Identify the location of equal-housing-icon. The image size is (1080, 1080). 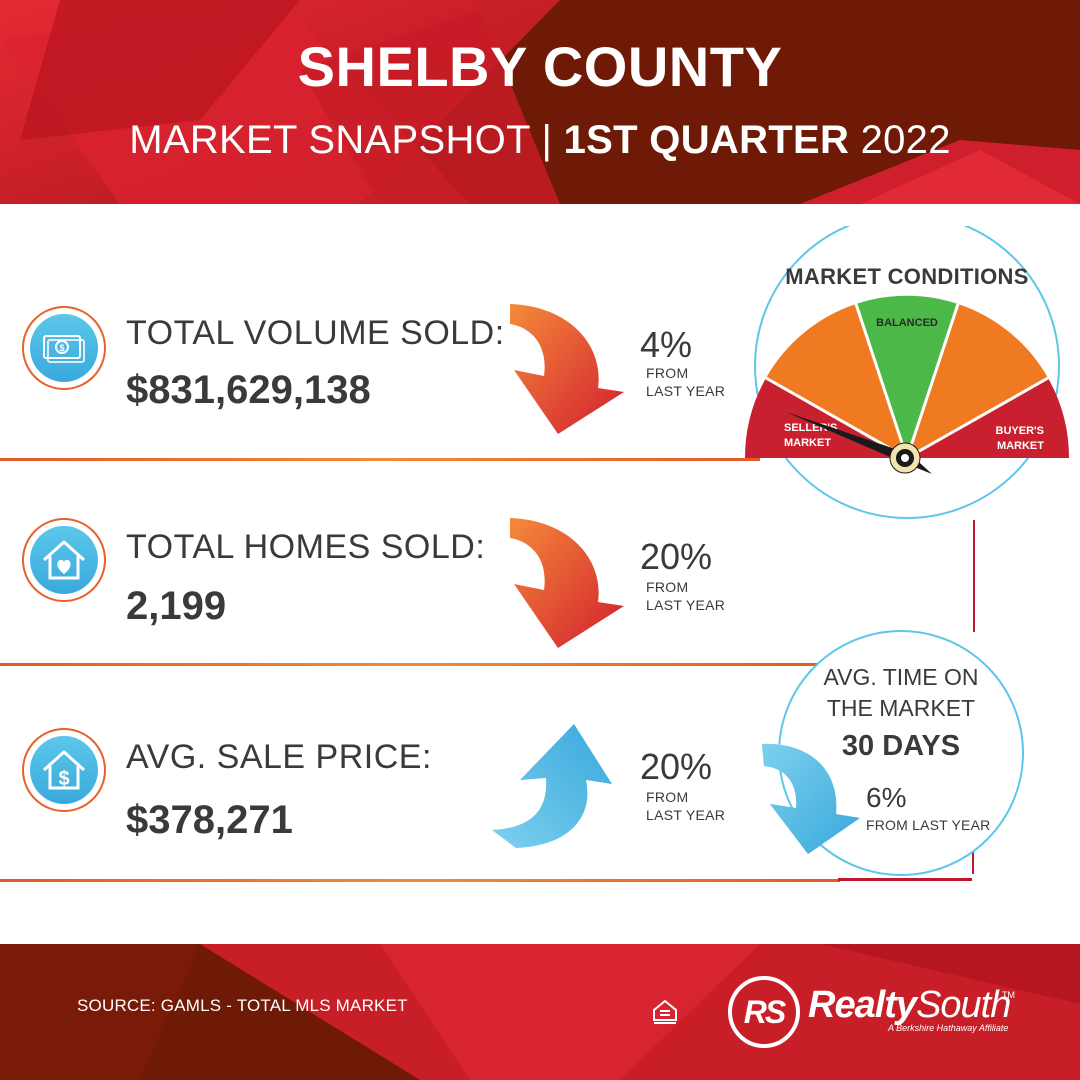
(665, 1011).